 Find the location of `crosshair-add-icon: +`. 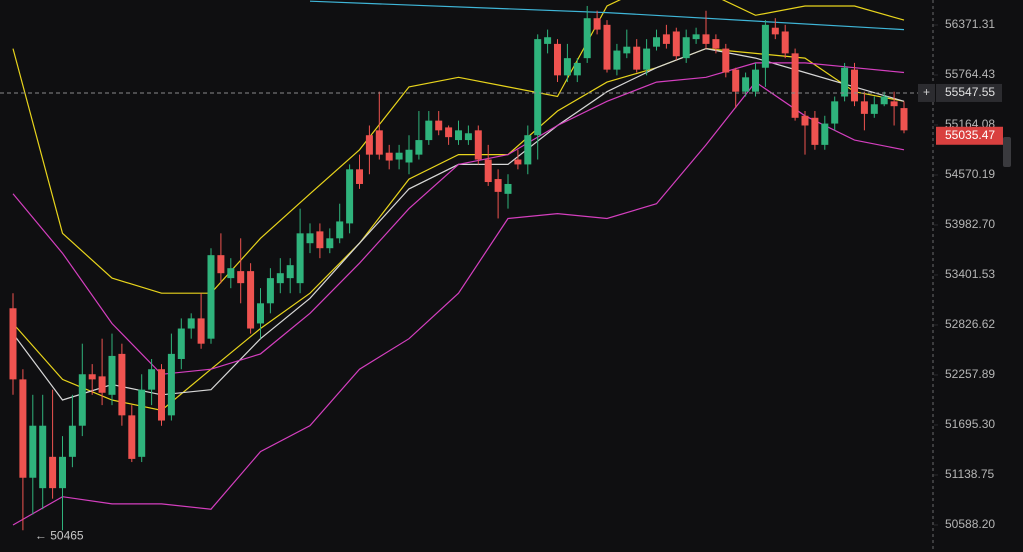

crosshair-add-icon: + is located at coordinates (926, 92).